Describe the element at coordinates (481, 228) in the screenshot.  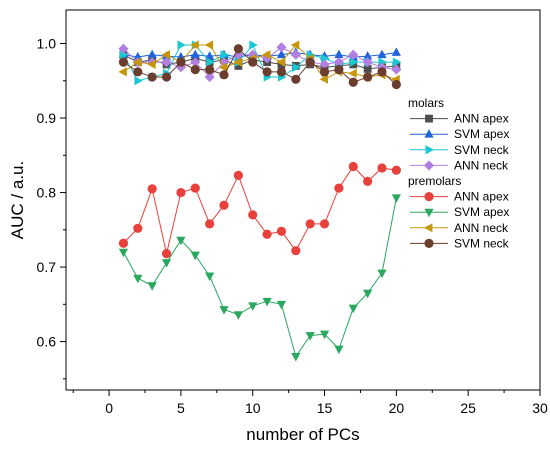
I see `legend-label: ANN neck` at that location.